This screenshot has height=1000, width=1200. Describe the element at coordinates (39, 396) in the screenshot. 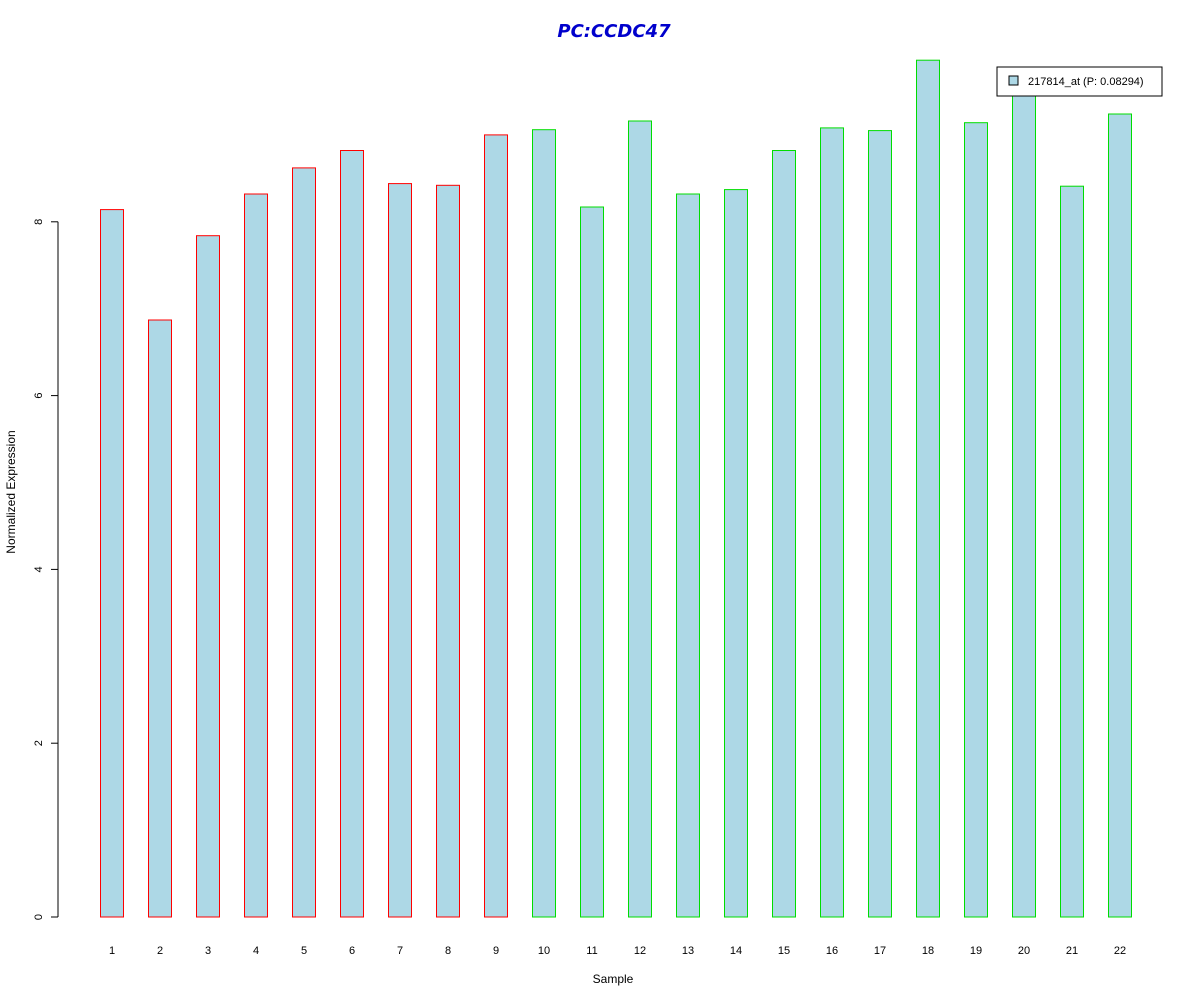

I see `y-tick-label: 6` at that location.